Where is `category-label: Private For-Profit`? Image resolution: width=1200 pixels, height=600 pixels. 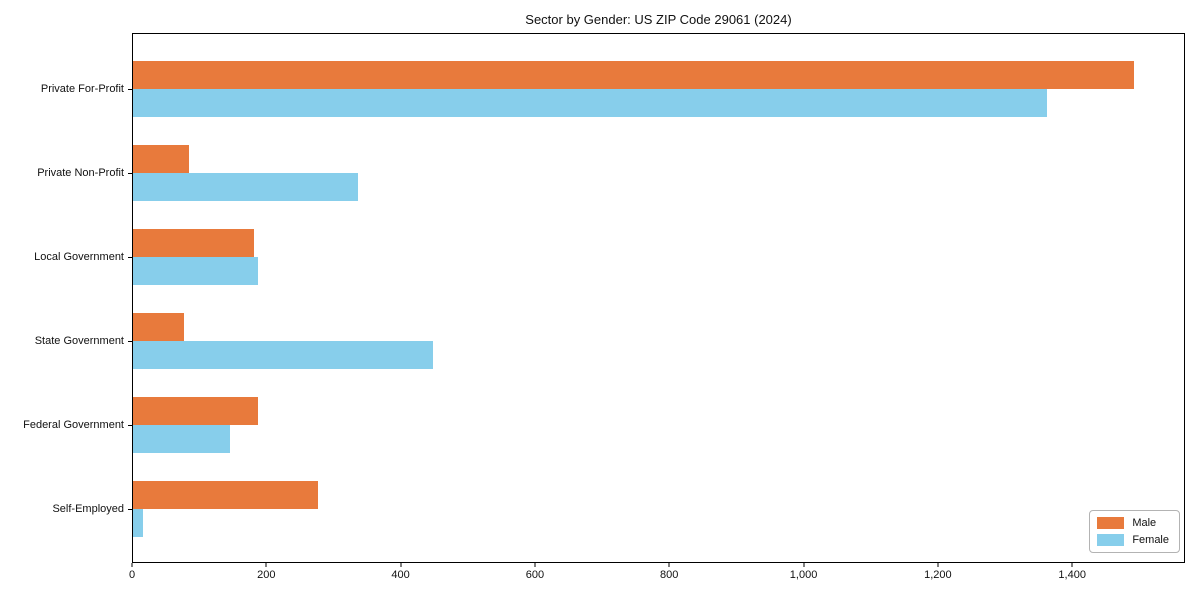
category-label: Private For-Profit is located at coordinates (82, 89).